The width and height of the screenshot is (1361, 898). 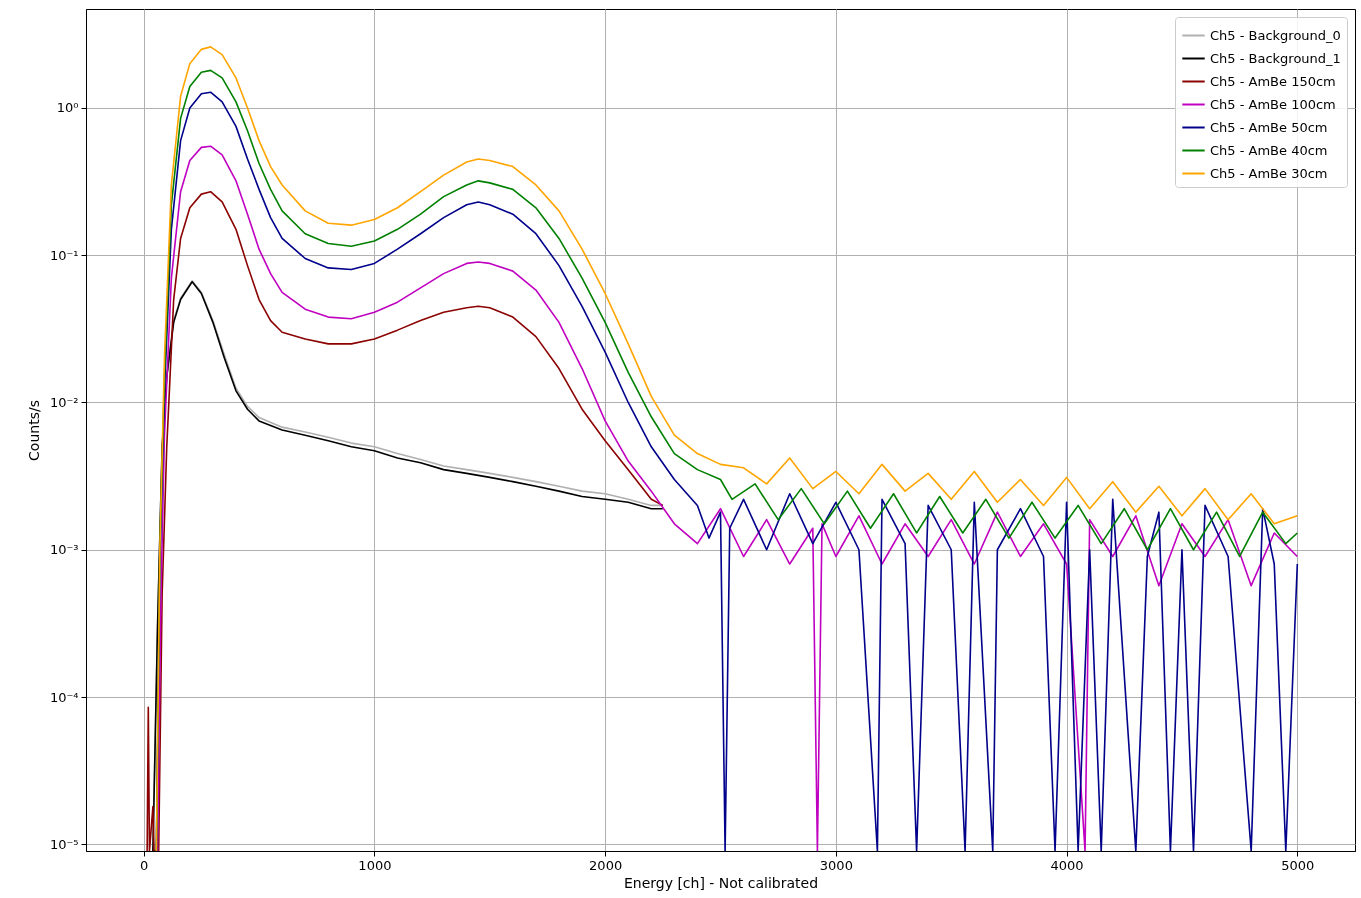 What do you see at coordinates (33, 430) in the screenshot?
I see `y-axis-title: Counts/s` at bounding box center [33, 430].